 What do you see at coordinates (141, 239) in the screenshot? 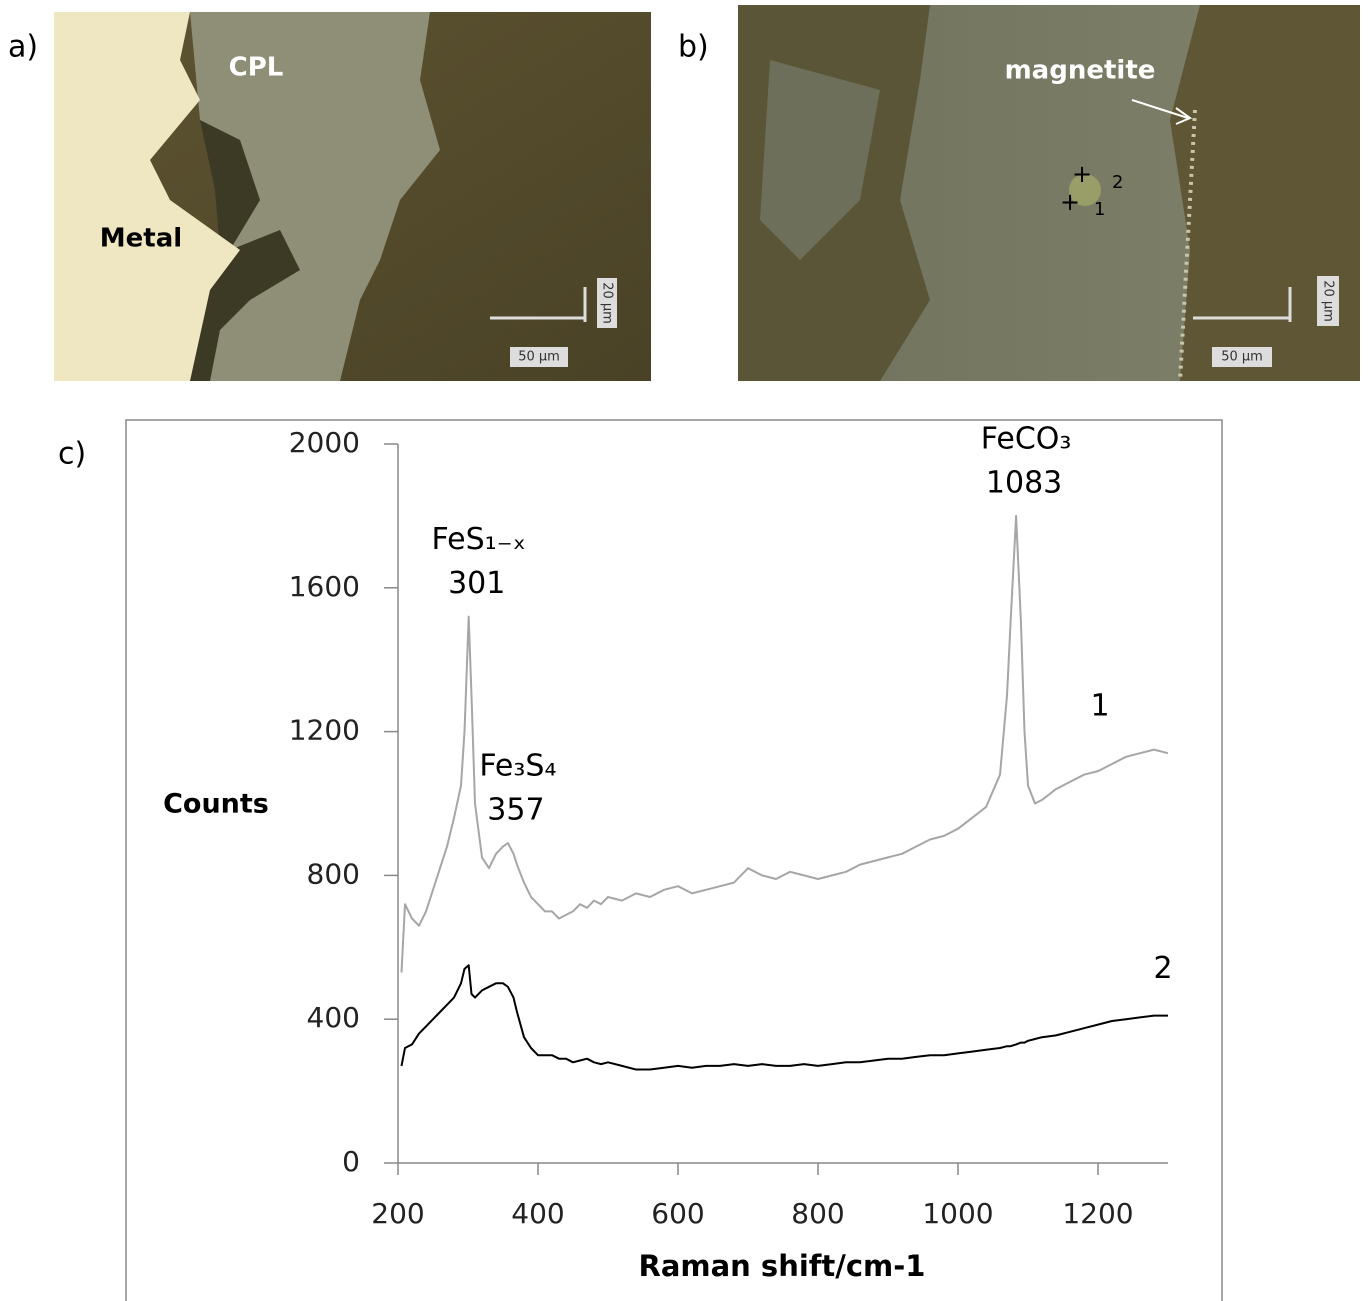
I see `annotation: Metal` at bounding box center [141, 239].